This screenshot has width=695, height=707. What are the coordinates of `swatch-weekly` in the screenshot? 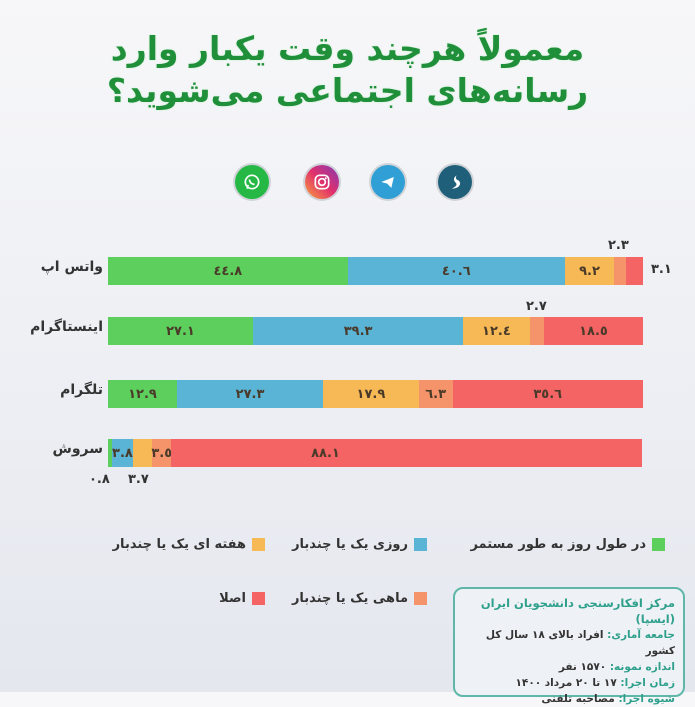 It's located at (258, 544).